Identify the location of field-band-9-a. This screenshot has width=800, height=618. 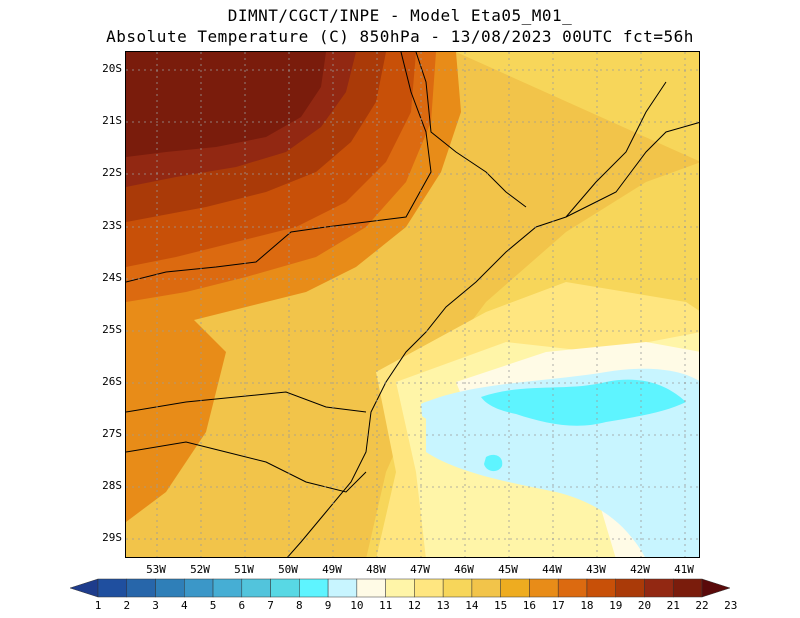
(583, 402).